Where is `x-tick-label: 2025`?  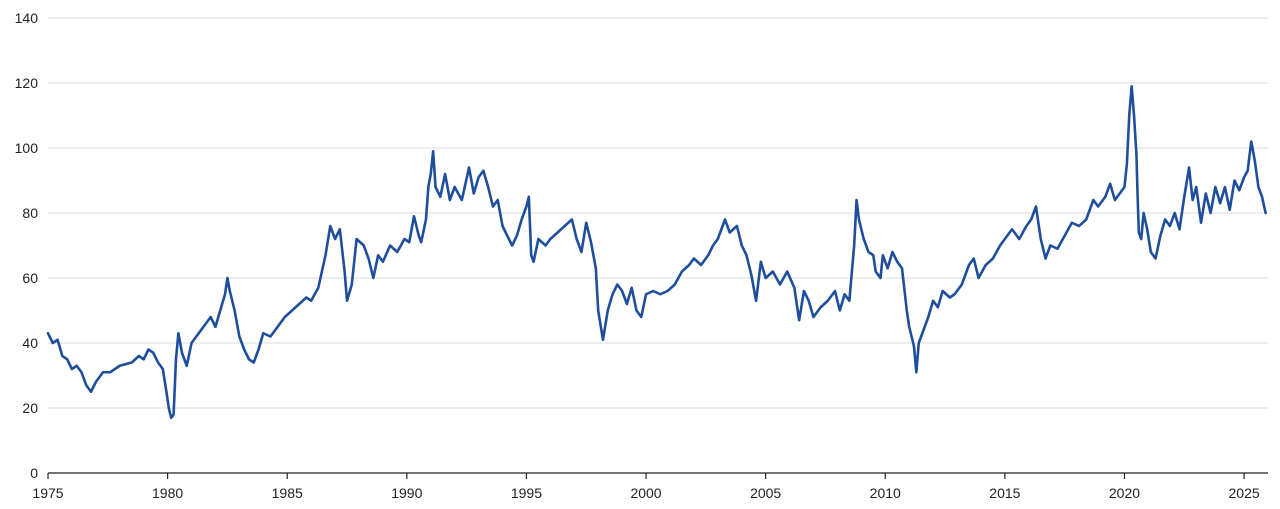
x-tick-label: 2025 is located at coordinates (1244, 493).